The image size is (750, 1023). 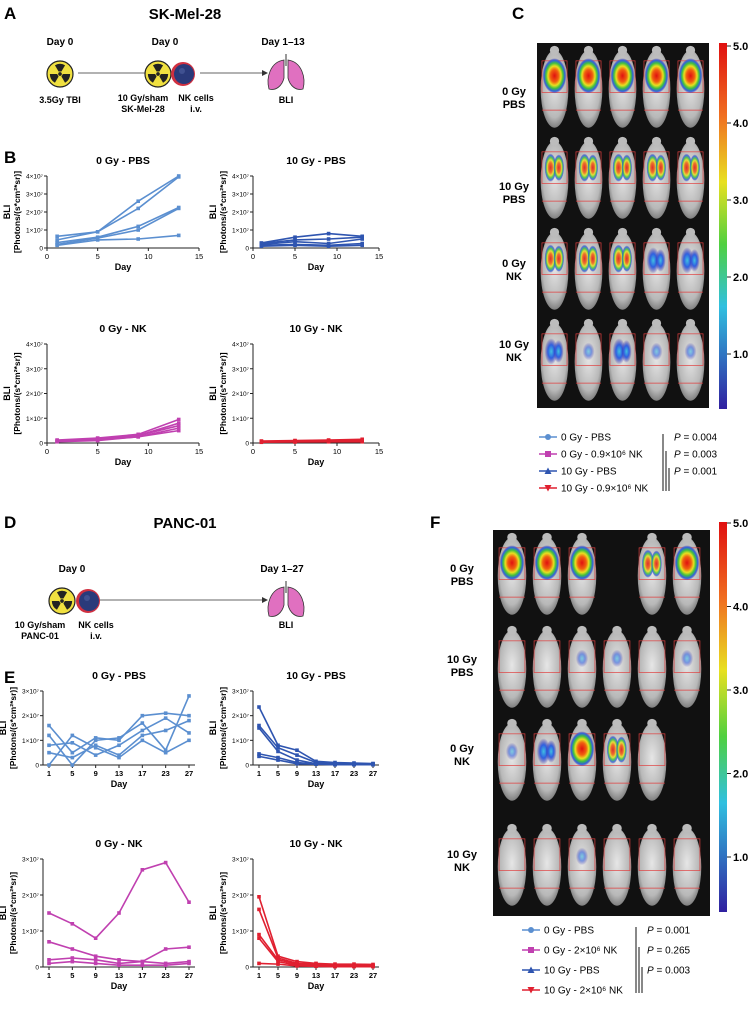 What do you see at coordinates (265, 600) in the screenshot?
I see `arrow-head-icon` at bounding box center [265, 600].